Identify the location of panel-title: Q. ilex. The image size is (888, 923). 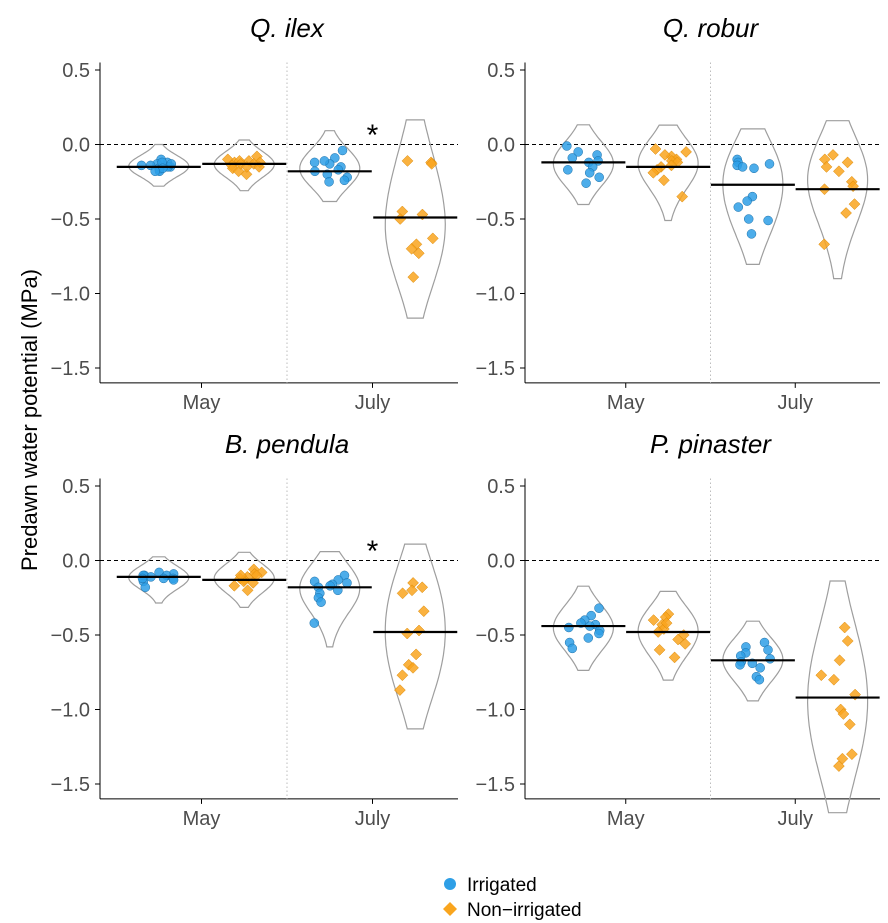
(287, 28).